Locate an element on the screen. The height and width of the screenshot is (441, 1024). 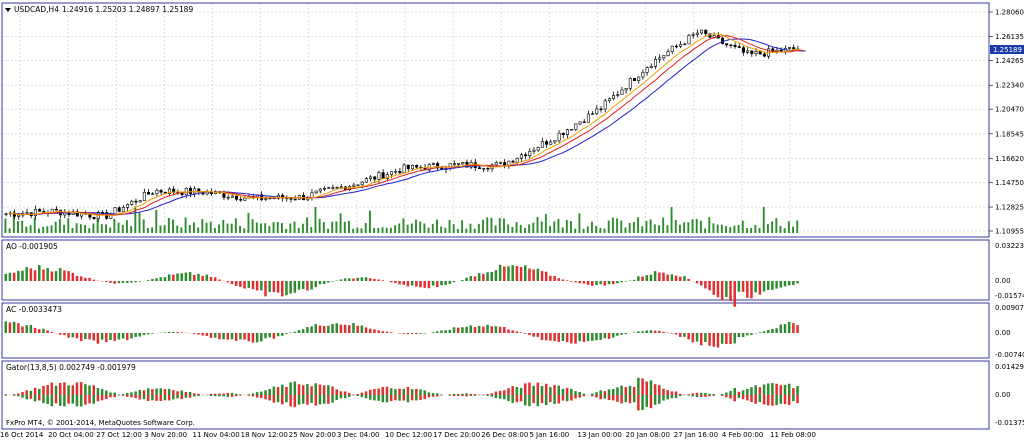
current-price-box is located at coordinates (1007, 49).